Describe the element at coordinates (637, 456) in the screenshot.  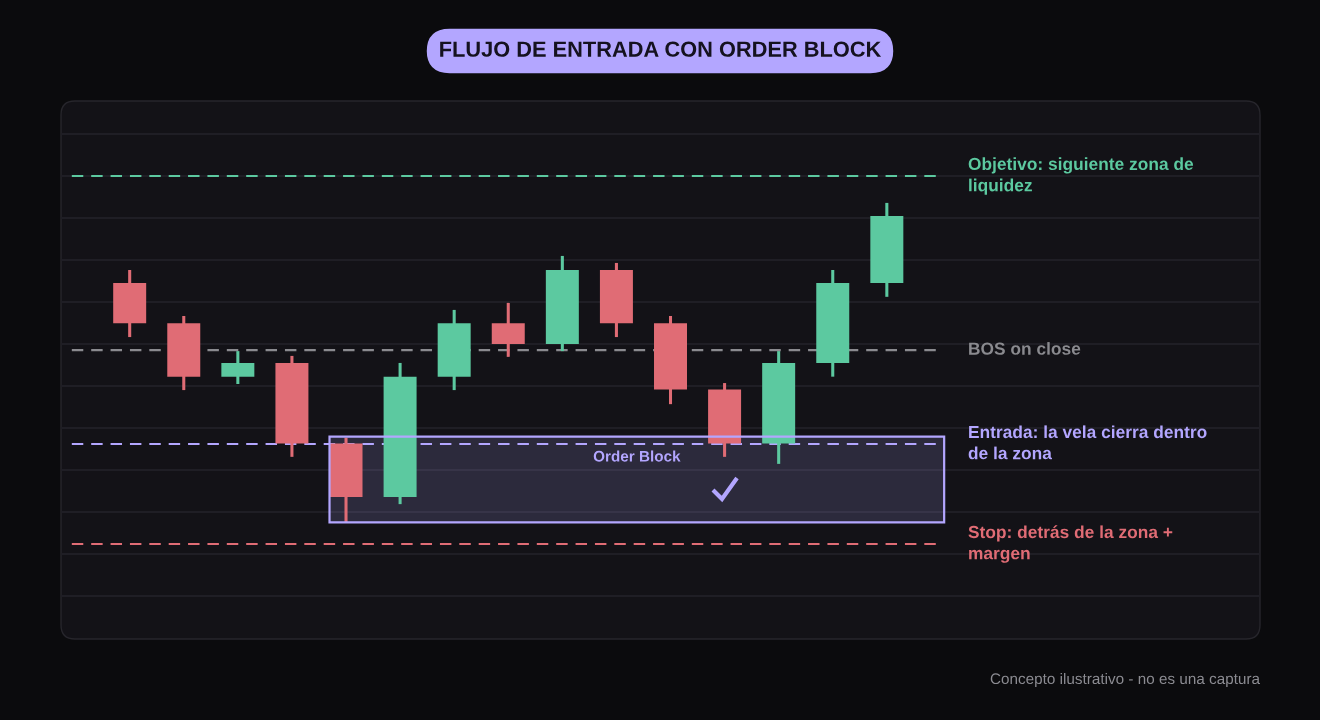
I see `band-label: Order Block` at that location.